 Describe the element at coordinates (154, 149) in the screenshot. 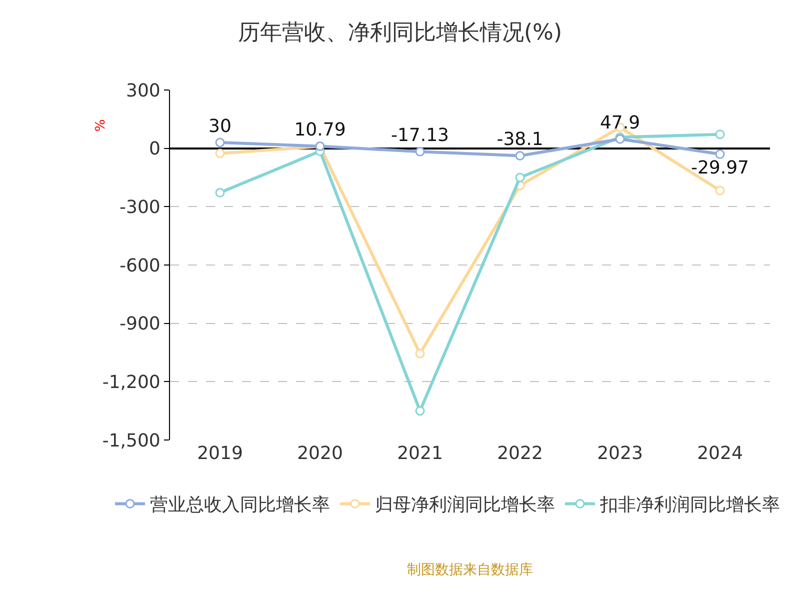

I see `y-tick-label: 0` at that location.